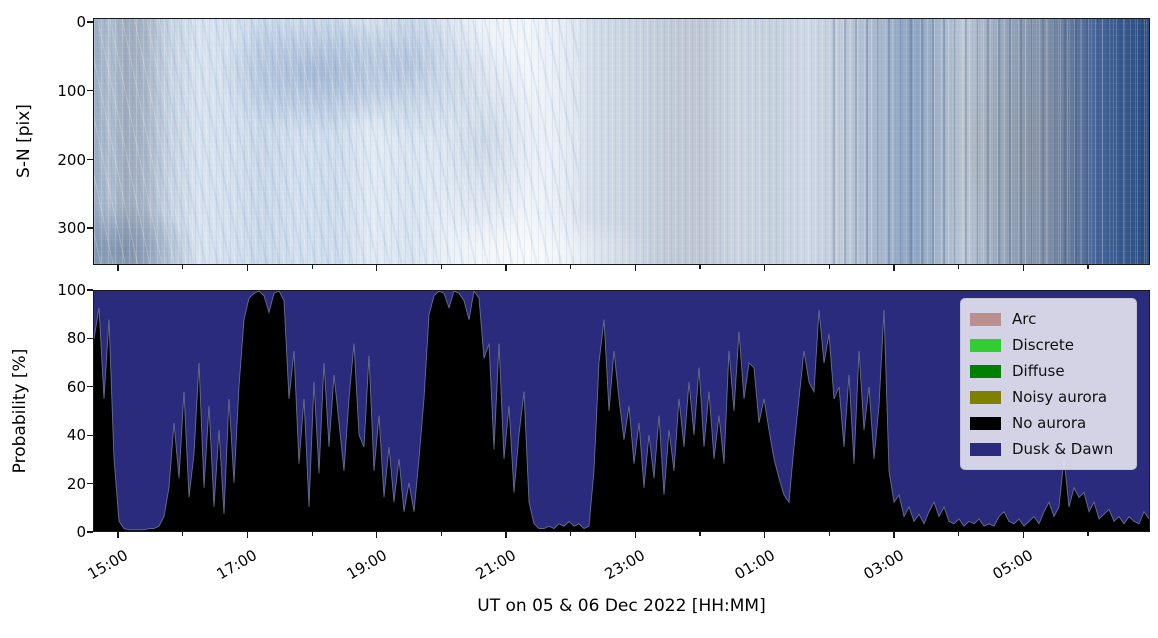 This screenshot has height=638, width=1158. Describe the element at coordinates (71, 159) in the screenshot. I see `keogram-y-tick-label: 200` at that location.